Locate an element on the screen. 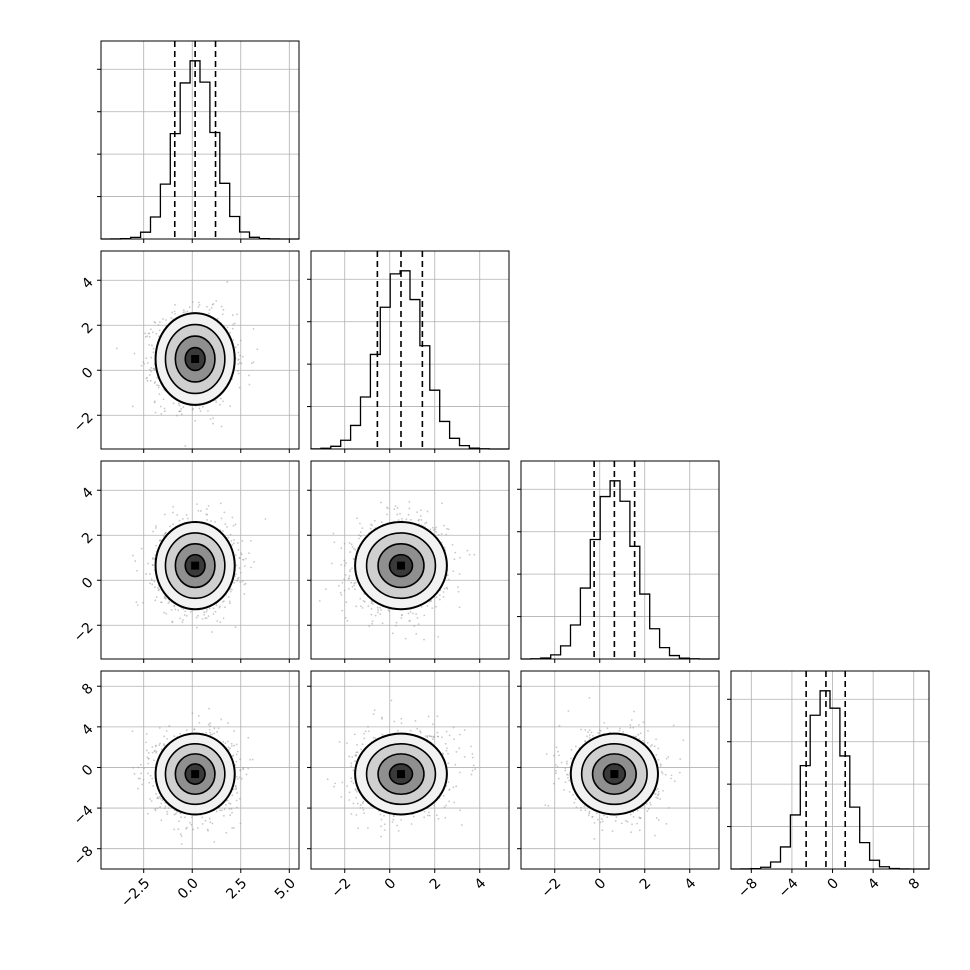  ytick-label: −2 is located at coordinates (84, 633).